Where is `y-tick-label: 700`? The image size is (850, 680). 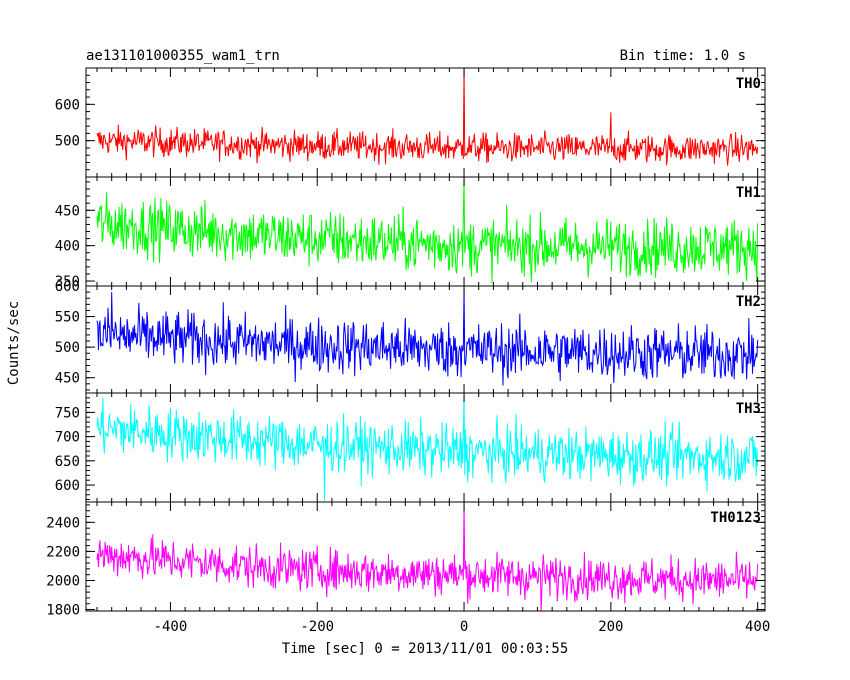
y-tick-label: 700 is located at coordinates (67, 438).